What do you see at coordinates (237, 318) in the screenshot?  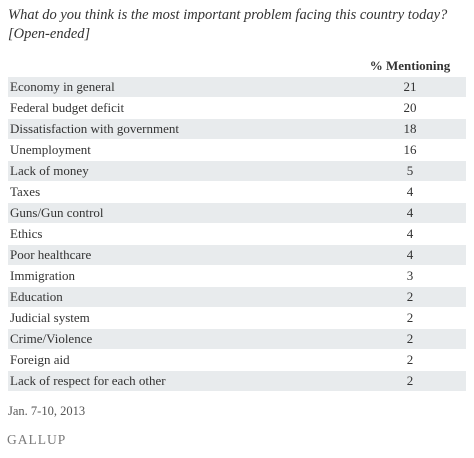 I see `table-row: Judicial system 2` at bounding box center [237, 318].